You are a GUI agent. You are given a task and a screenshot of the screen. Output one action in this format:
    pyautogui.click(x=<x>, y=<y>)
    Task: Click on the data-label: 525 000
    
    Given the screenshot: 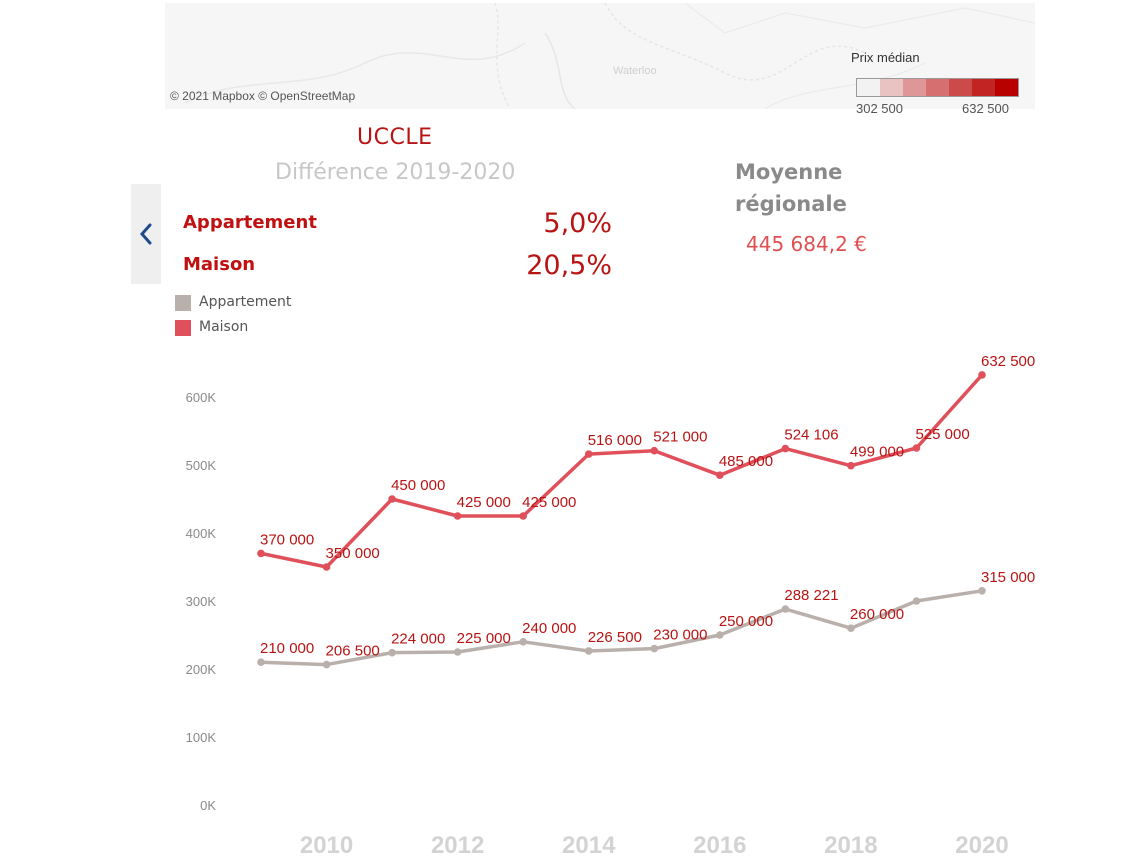 What is the action you would take?
    pyautogui.click(x=942, y=434)
    